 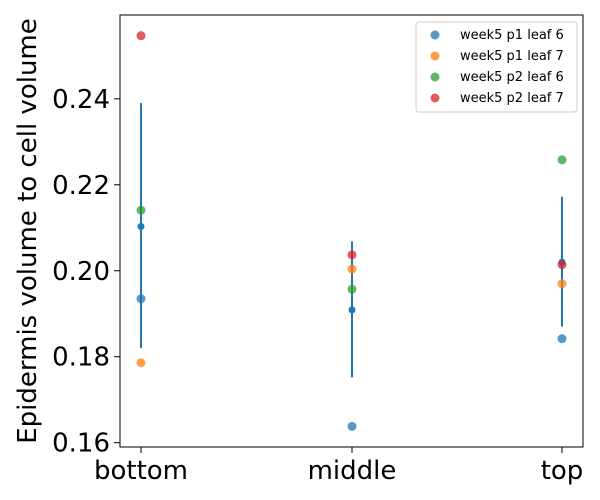 I want to click on data-point-s2-bottom, so click(x=141, y=363).